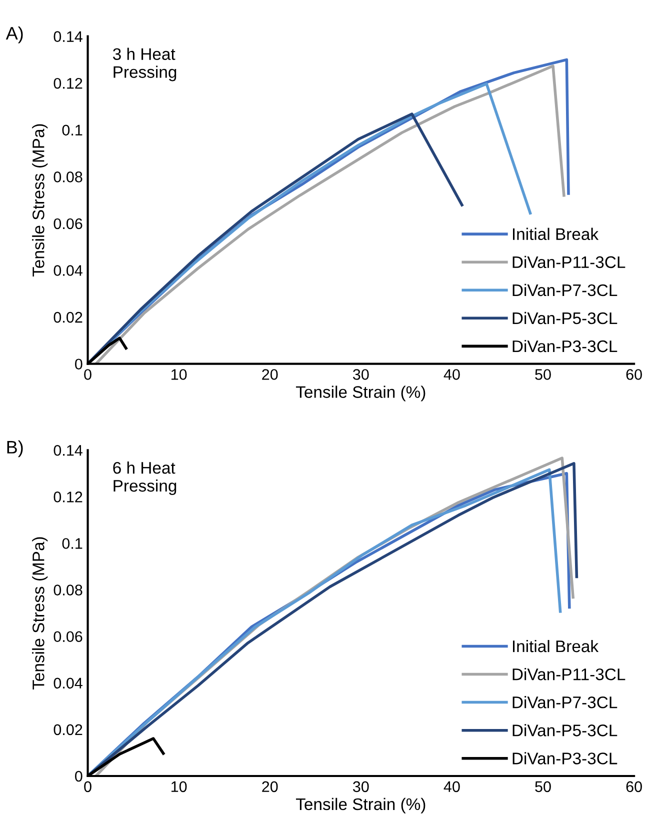  What do you see at coordinates (15, 449) in the screenshot?
I see `chart-title: B)` at bounding box center [15, 449].